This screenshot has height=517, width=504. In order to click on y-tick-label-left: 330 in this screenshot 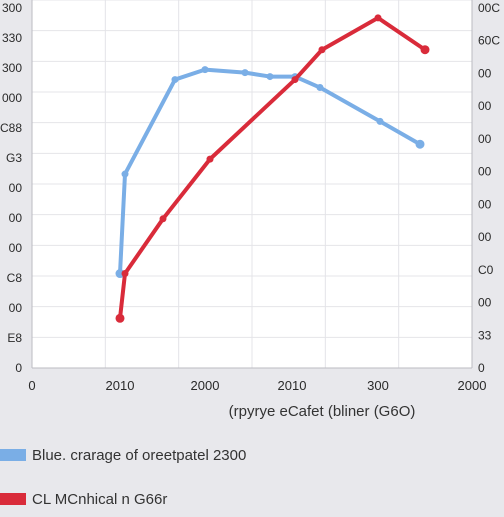, I will do `click(12, 38)`.